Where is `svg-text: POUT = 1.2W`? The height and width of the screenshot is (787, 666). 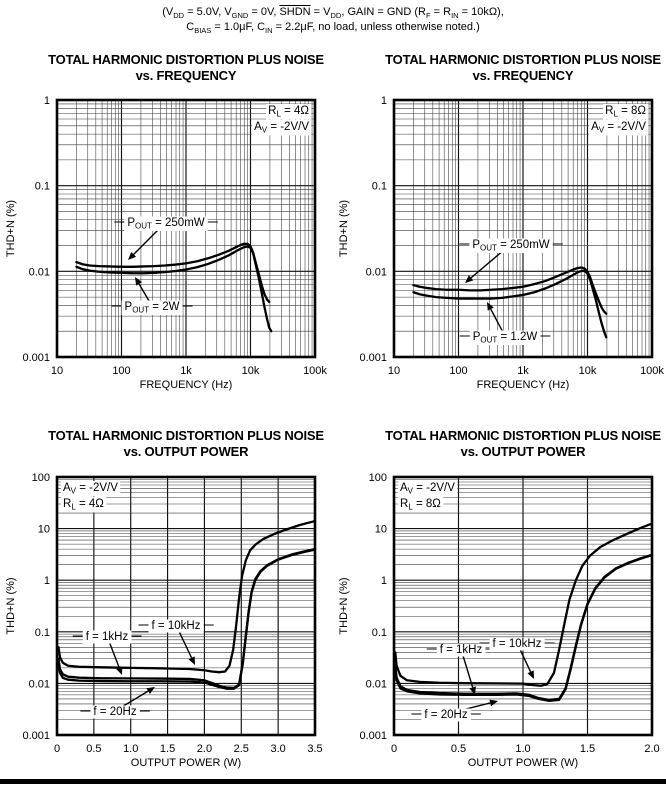 svg-text: POUT = 1.2W is located at coordinates (505, 338).